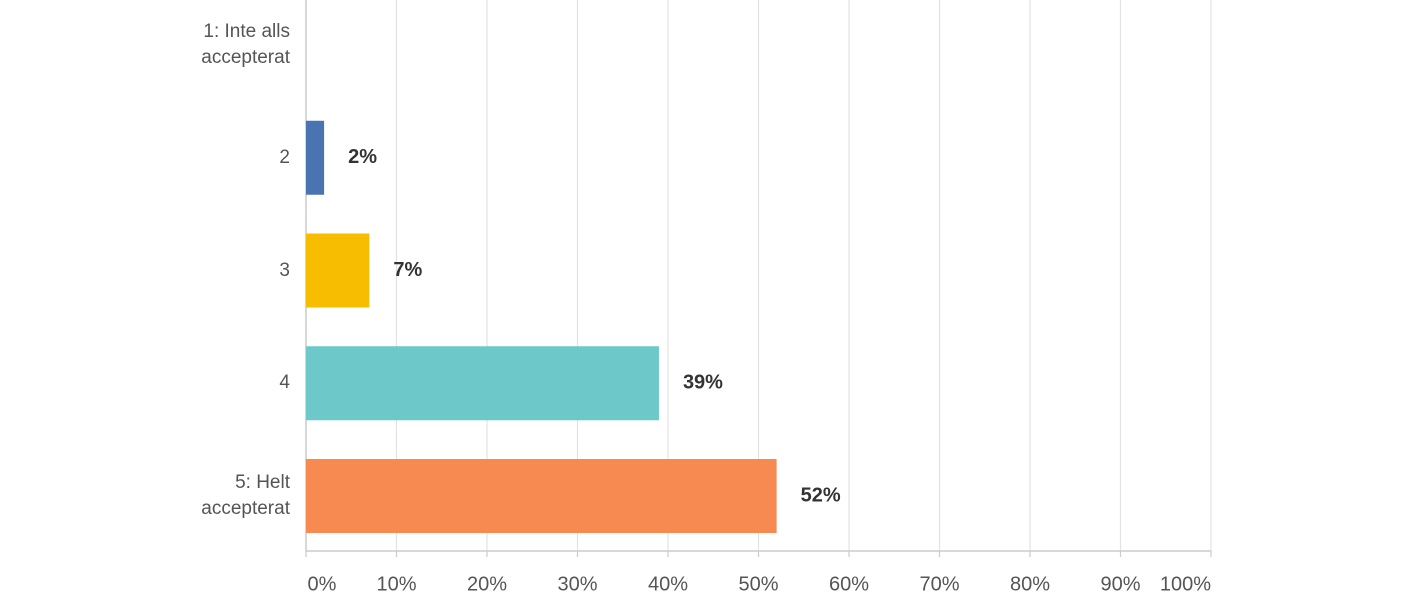  I want to click on x-tick-label: 70%, so click(939, 584).